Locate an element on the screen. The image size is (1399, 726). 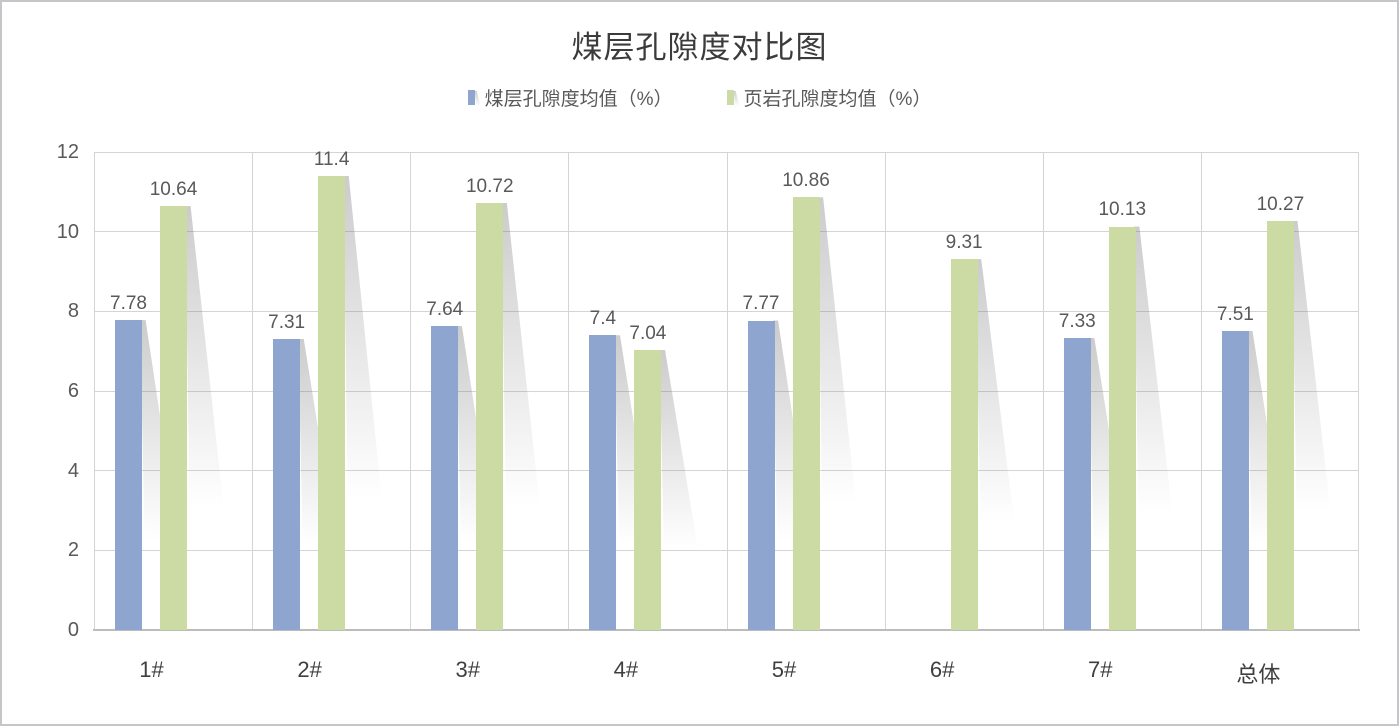
bar-shale-4# is located at coordinates (648, 489).